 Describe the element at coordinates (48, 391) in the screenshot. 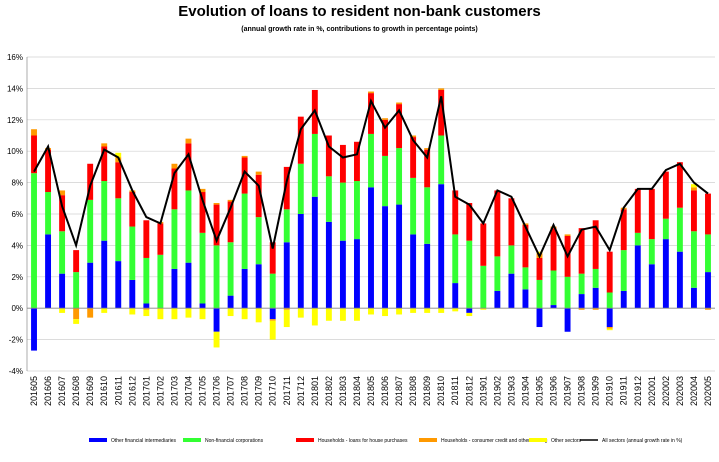

I see `x-tick-label: 201606` at that location.